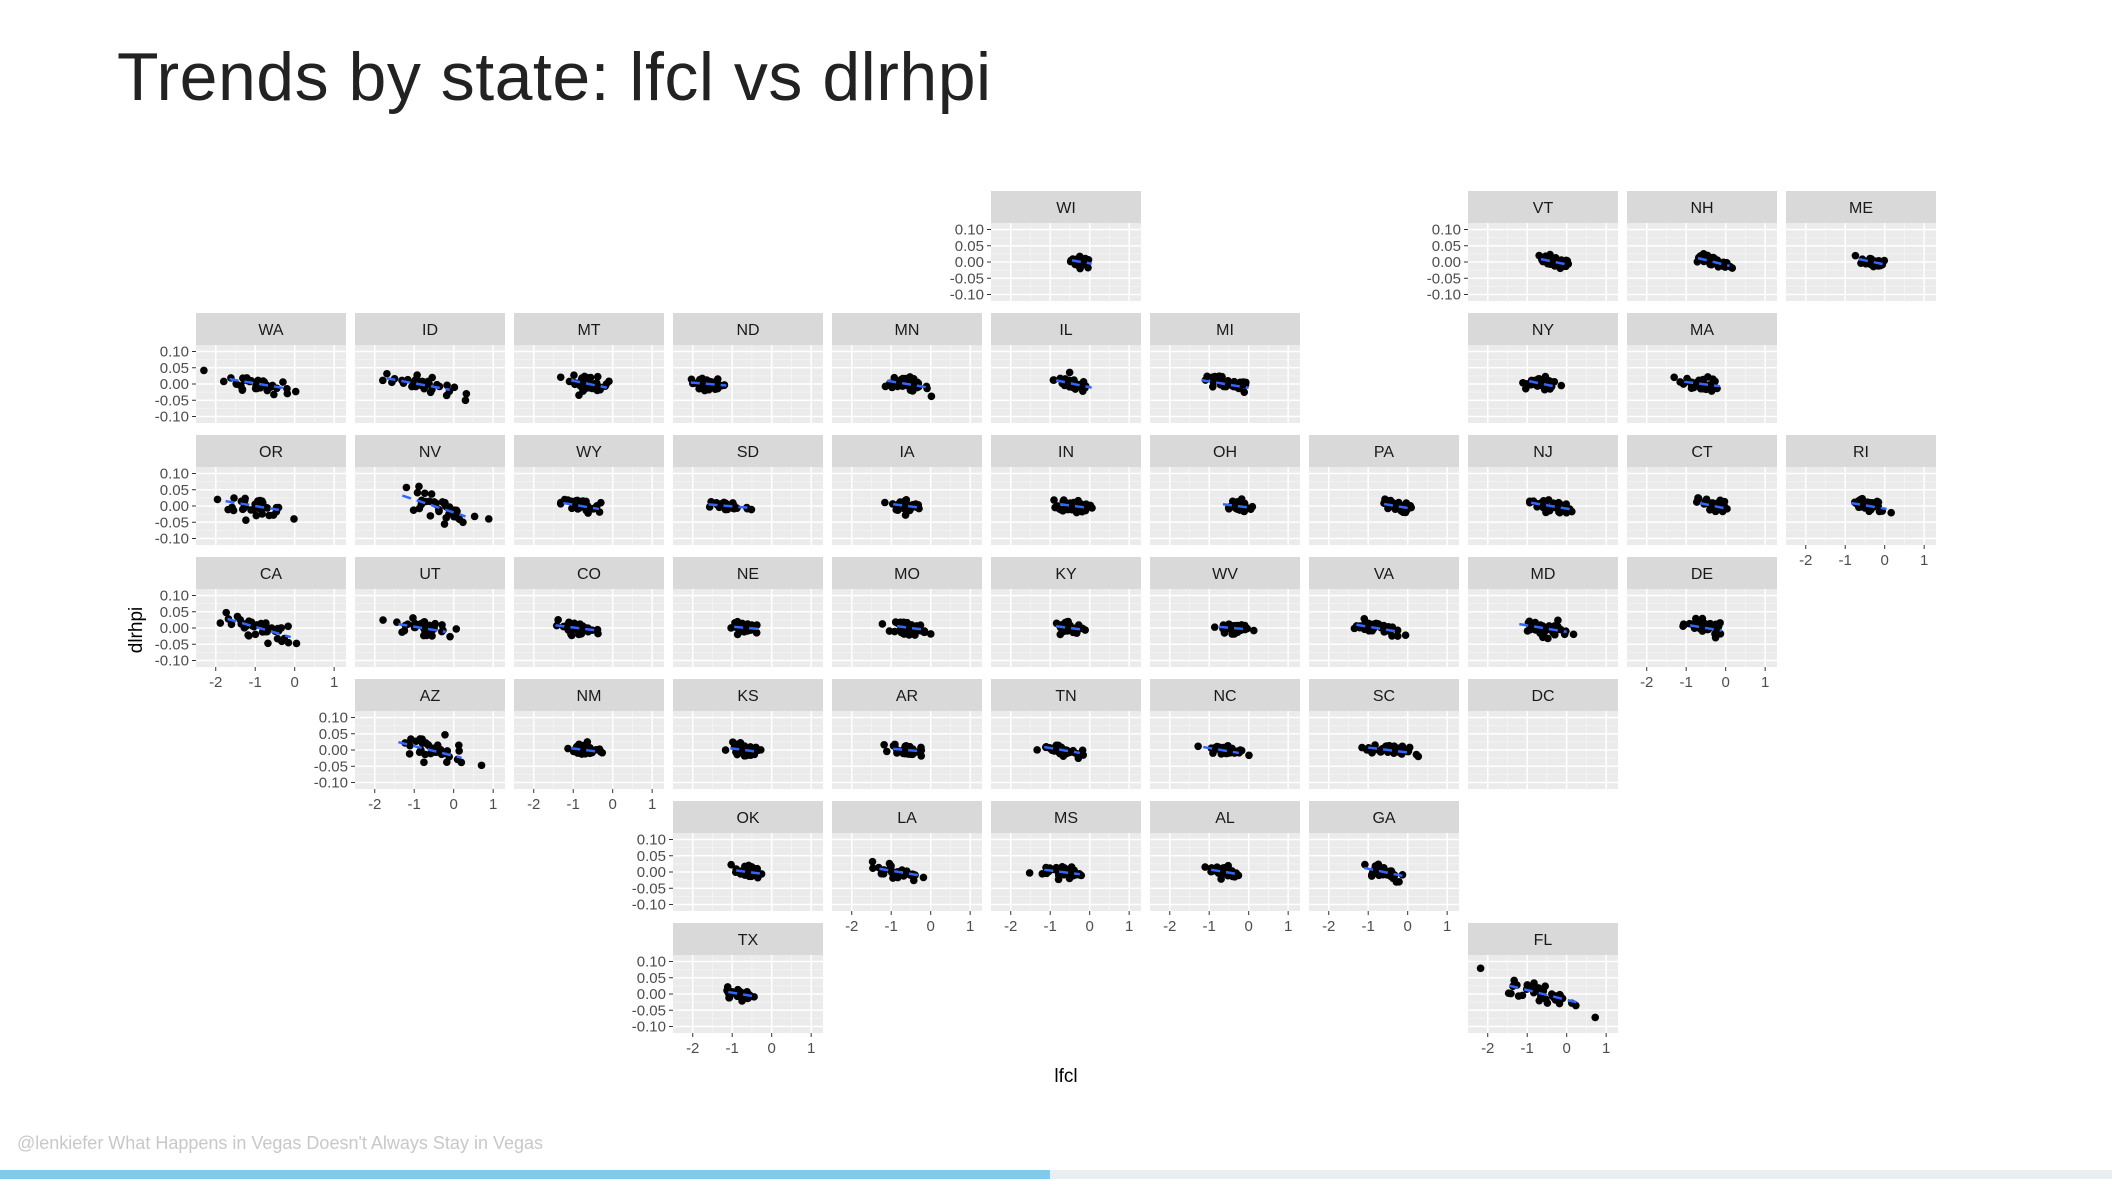 This screenshot has width=2112, height=1181. Describe the element at coordinates (1225, 368) in the screenshot. I see `facet-panel-mi: MI` at that location.